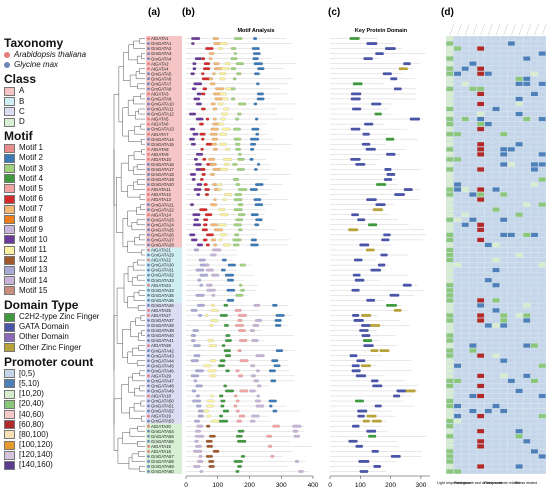  Describe the element at coordinates (31, 209) in the screenshot. I see `motif-label: Motif 7` at that location.